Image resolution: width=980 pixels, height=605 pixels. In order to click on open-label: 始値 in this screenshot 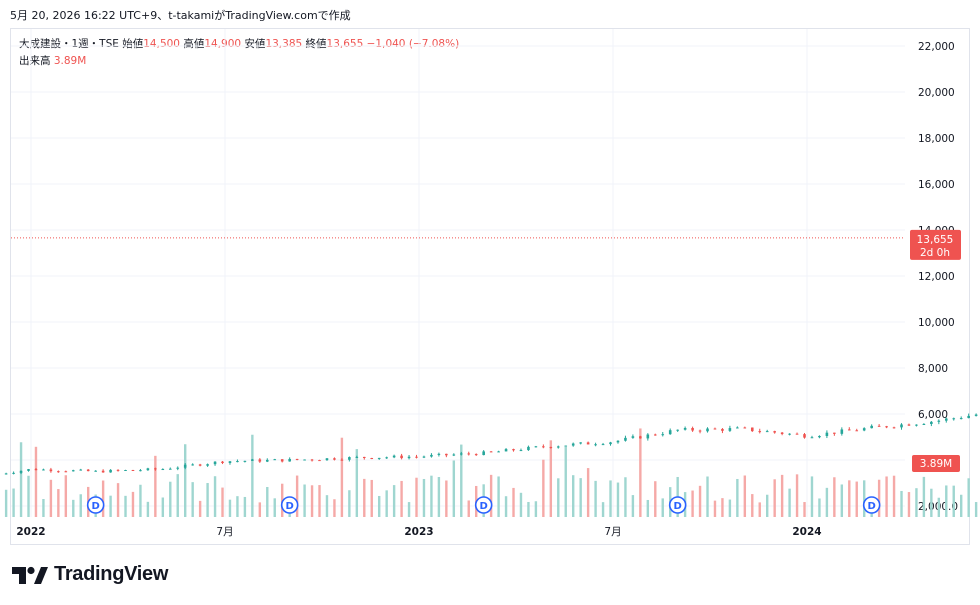, I will do `click(133, 44)`.